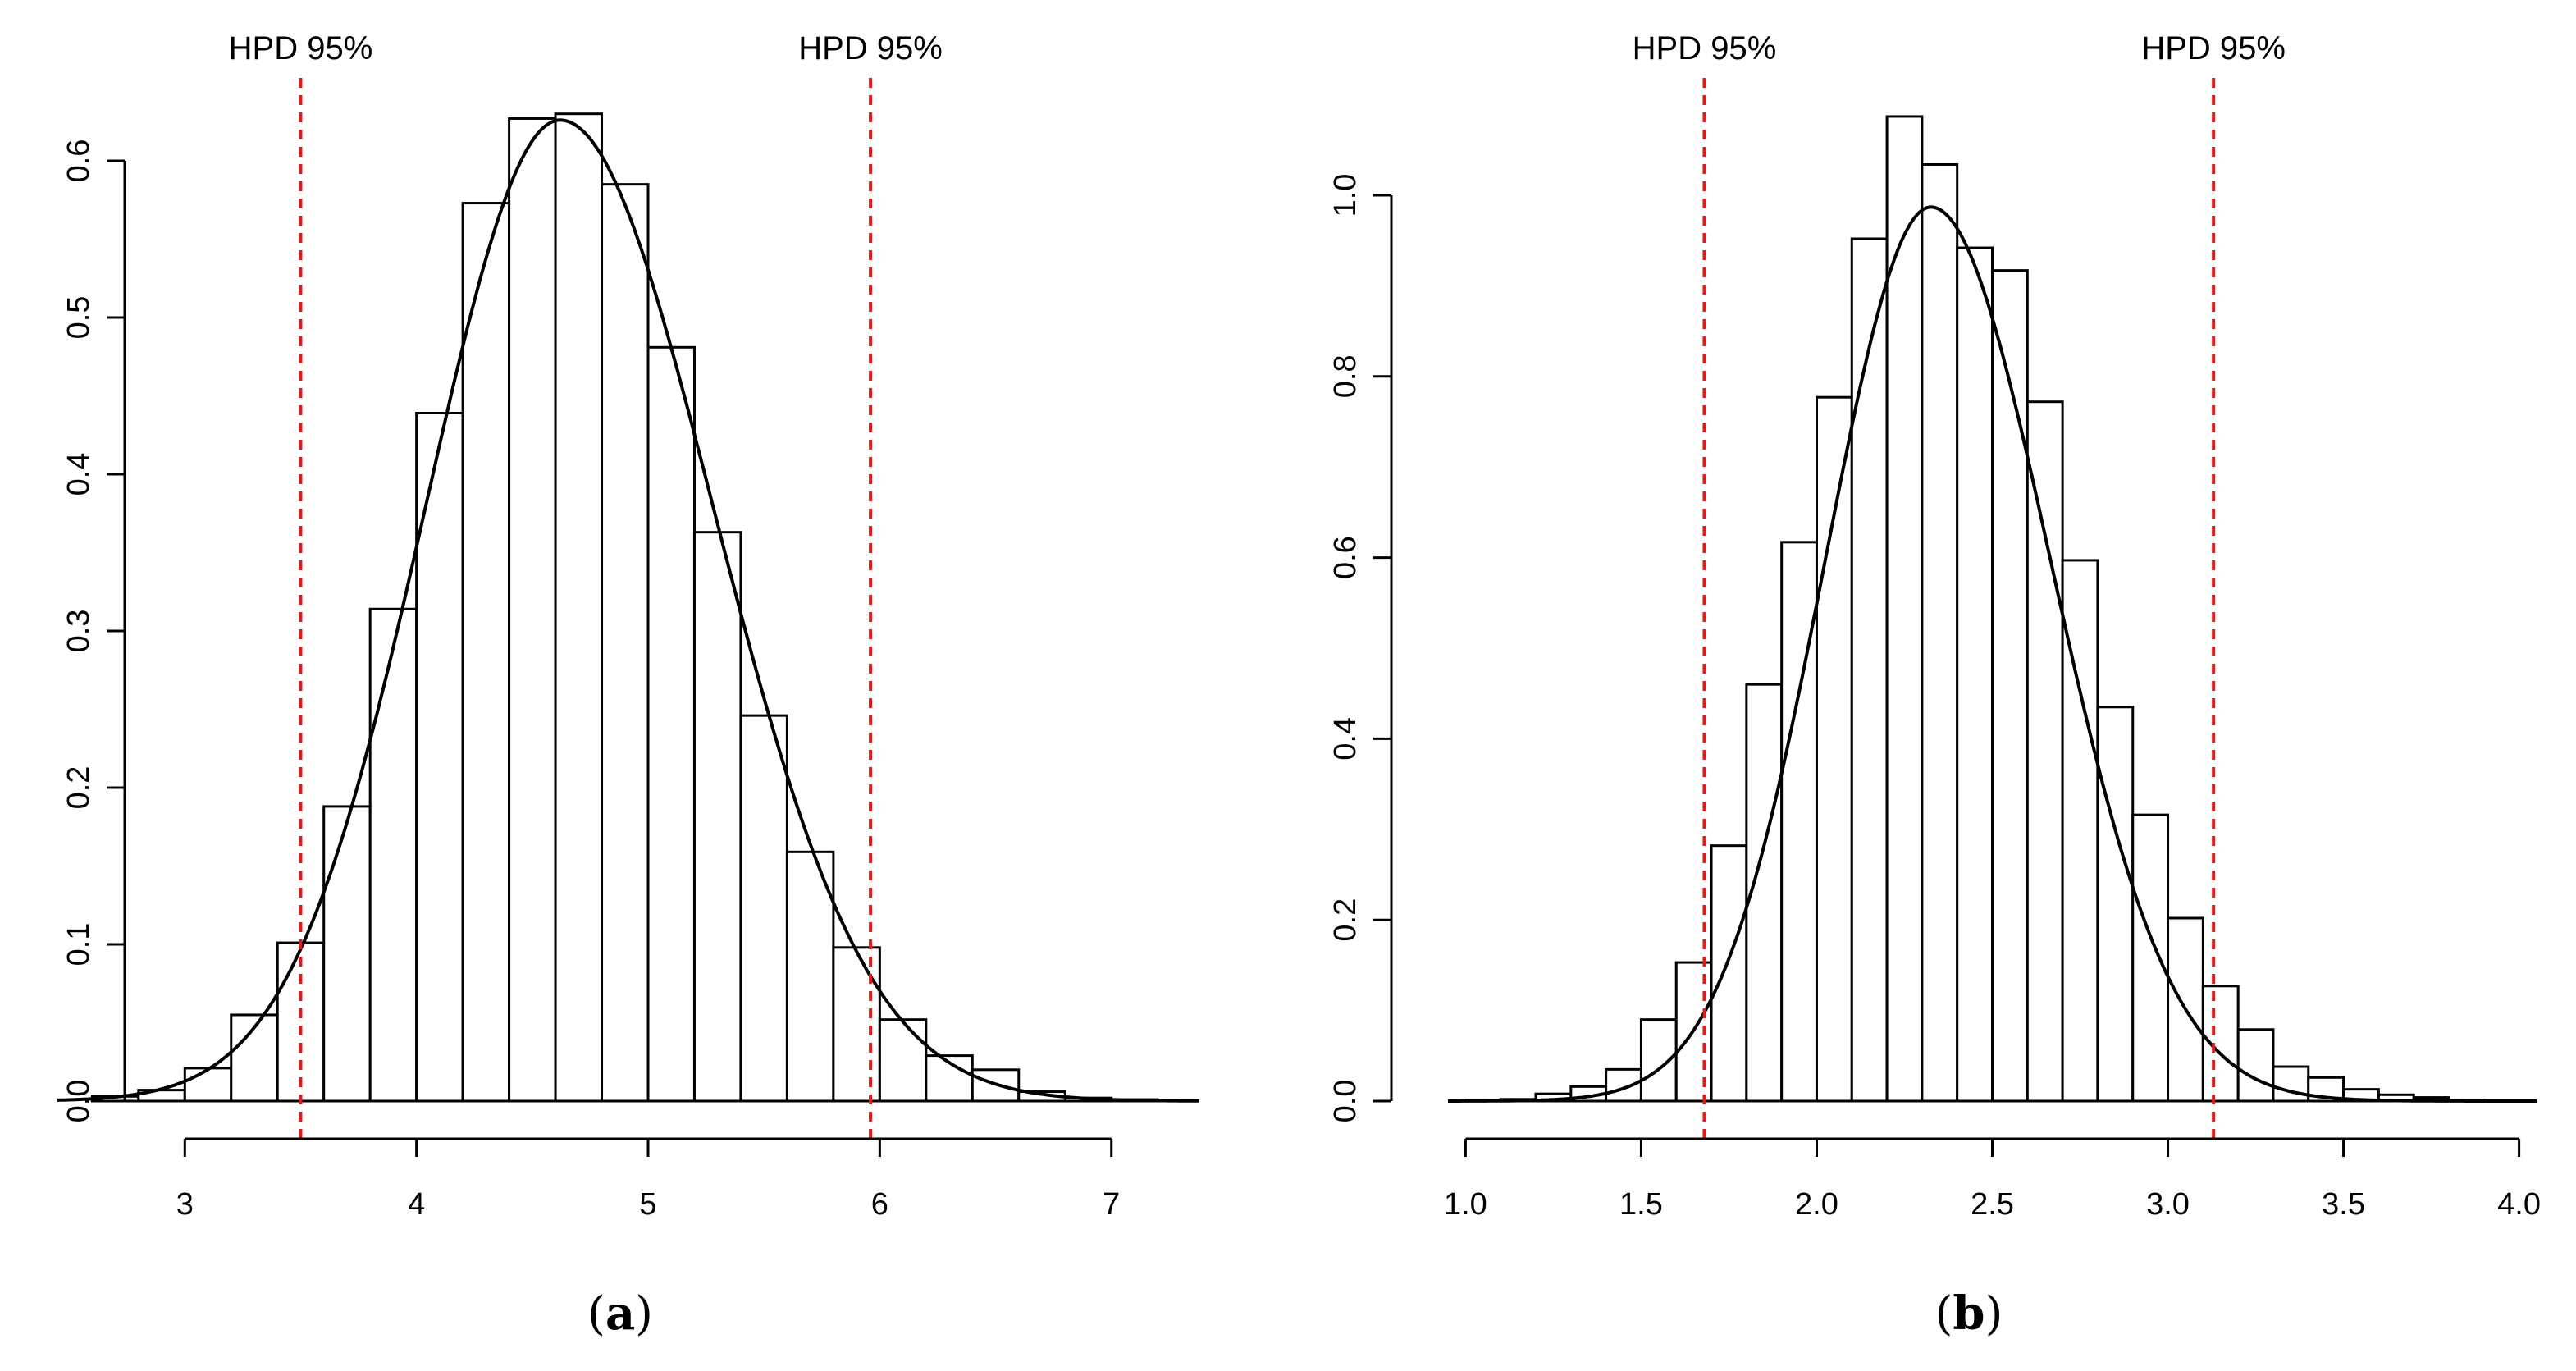  What do you see at coordinates (417, 1204) in the screenshot?
I see `x-tick-label: 4` at bounding box center [417, 1204].